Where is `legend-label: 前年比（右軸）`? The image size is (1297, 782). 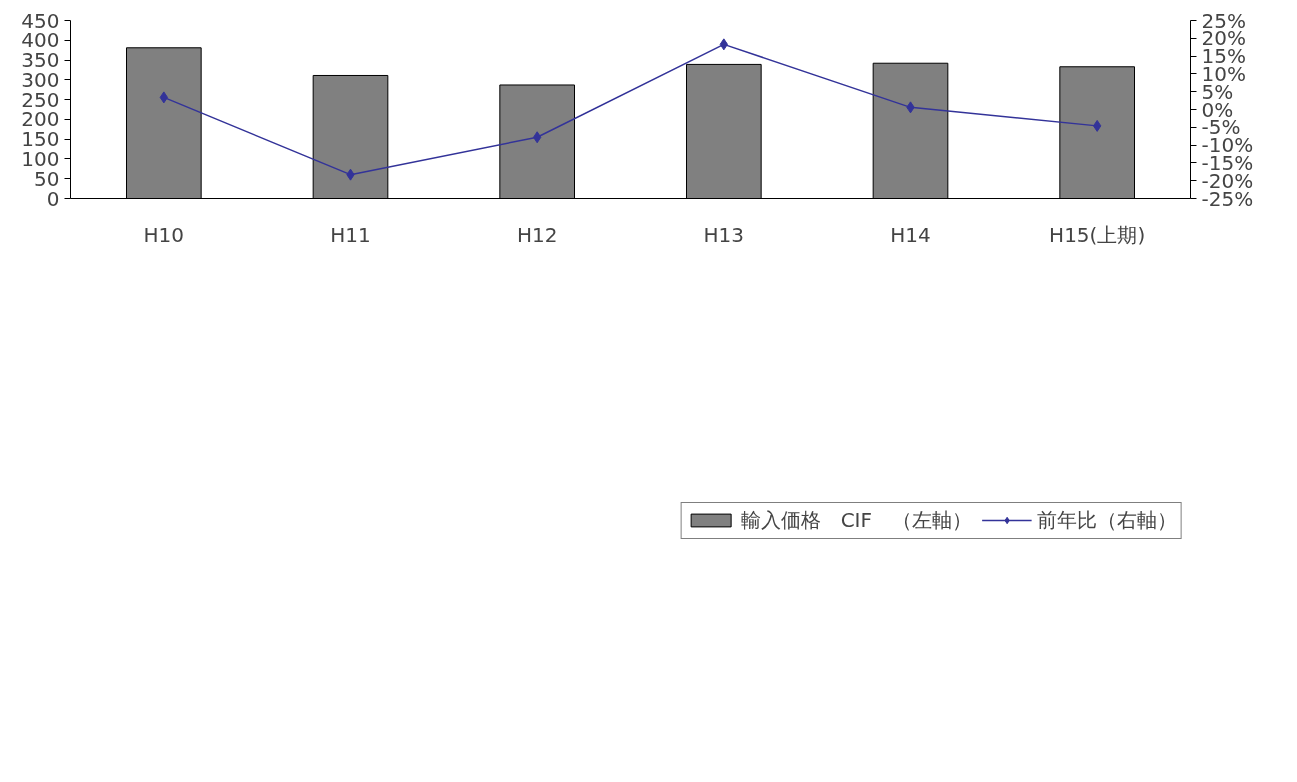
legend-label: 前年比（右軸） is located at coordinates (1107, 520).